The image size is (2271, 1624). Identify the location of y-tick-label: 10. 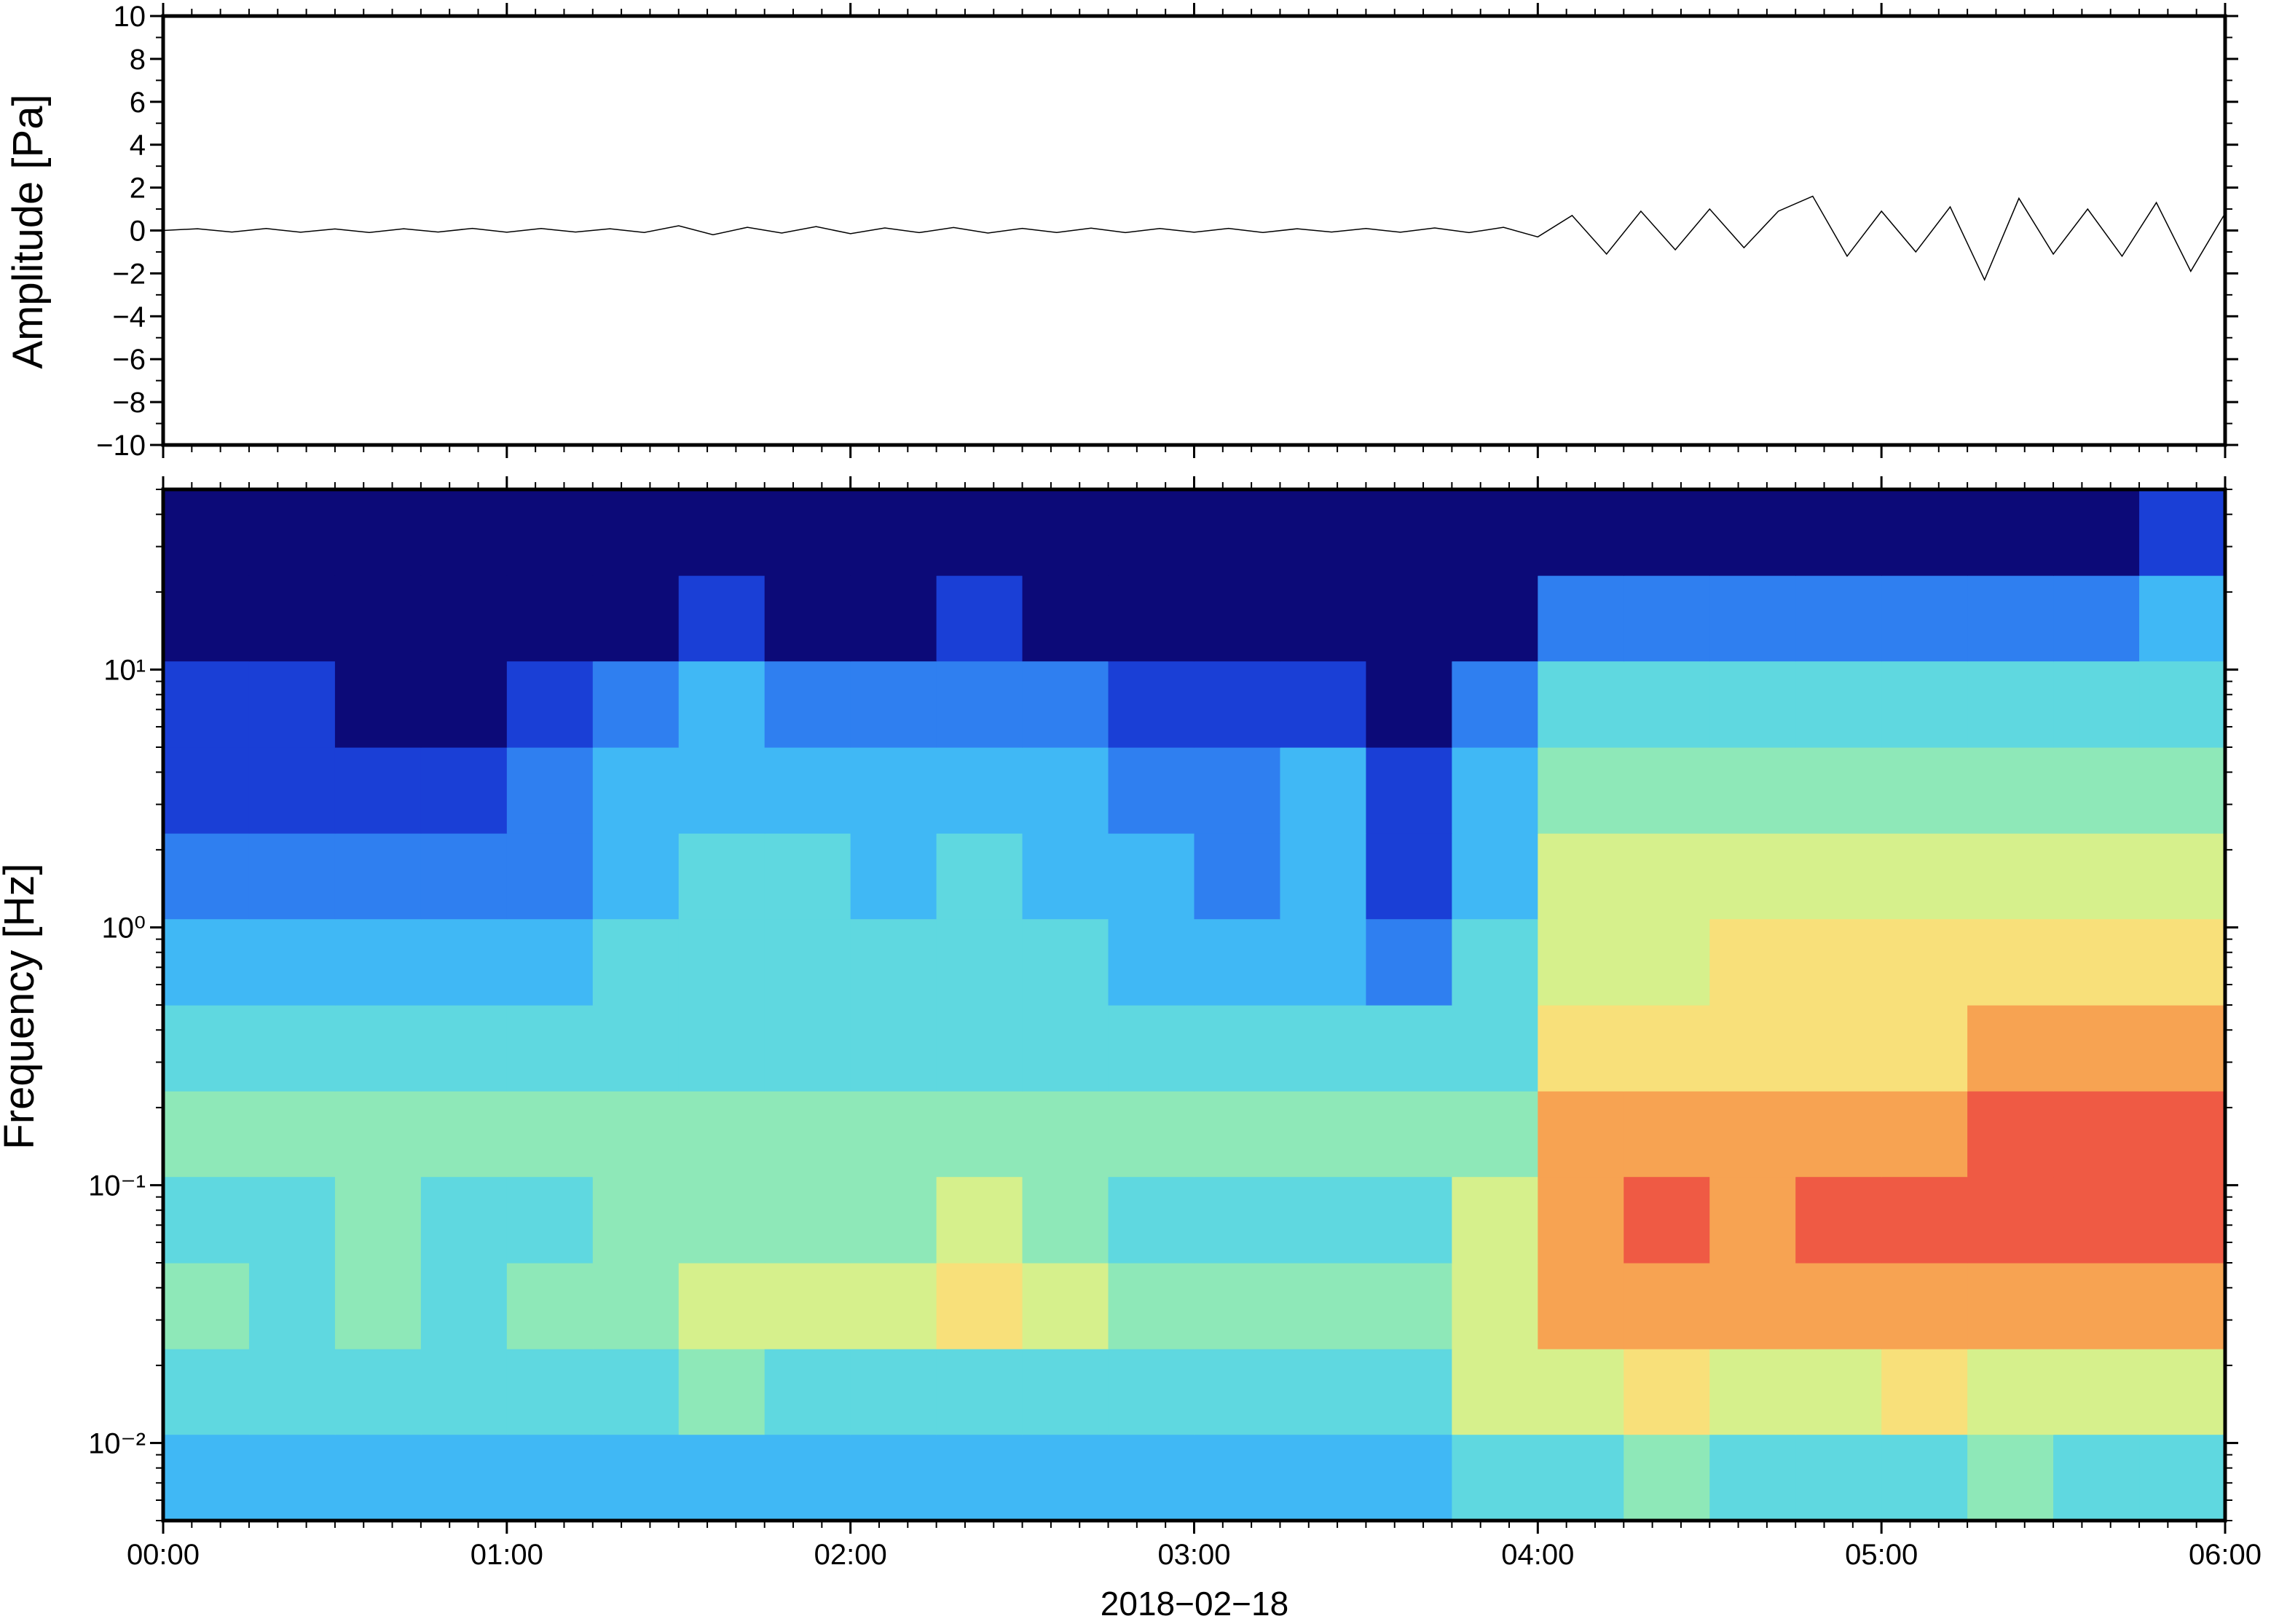
(130, 17).